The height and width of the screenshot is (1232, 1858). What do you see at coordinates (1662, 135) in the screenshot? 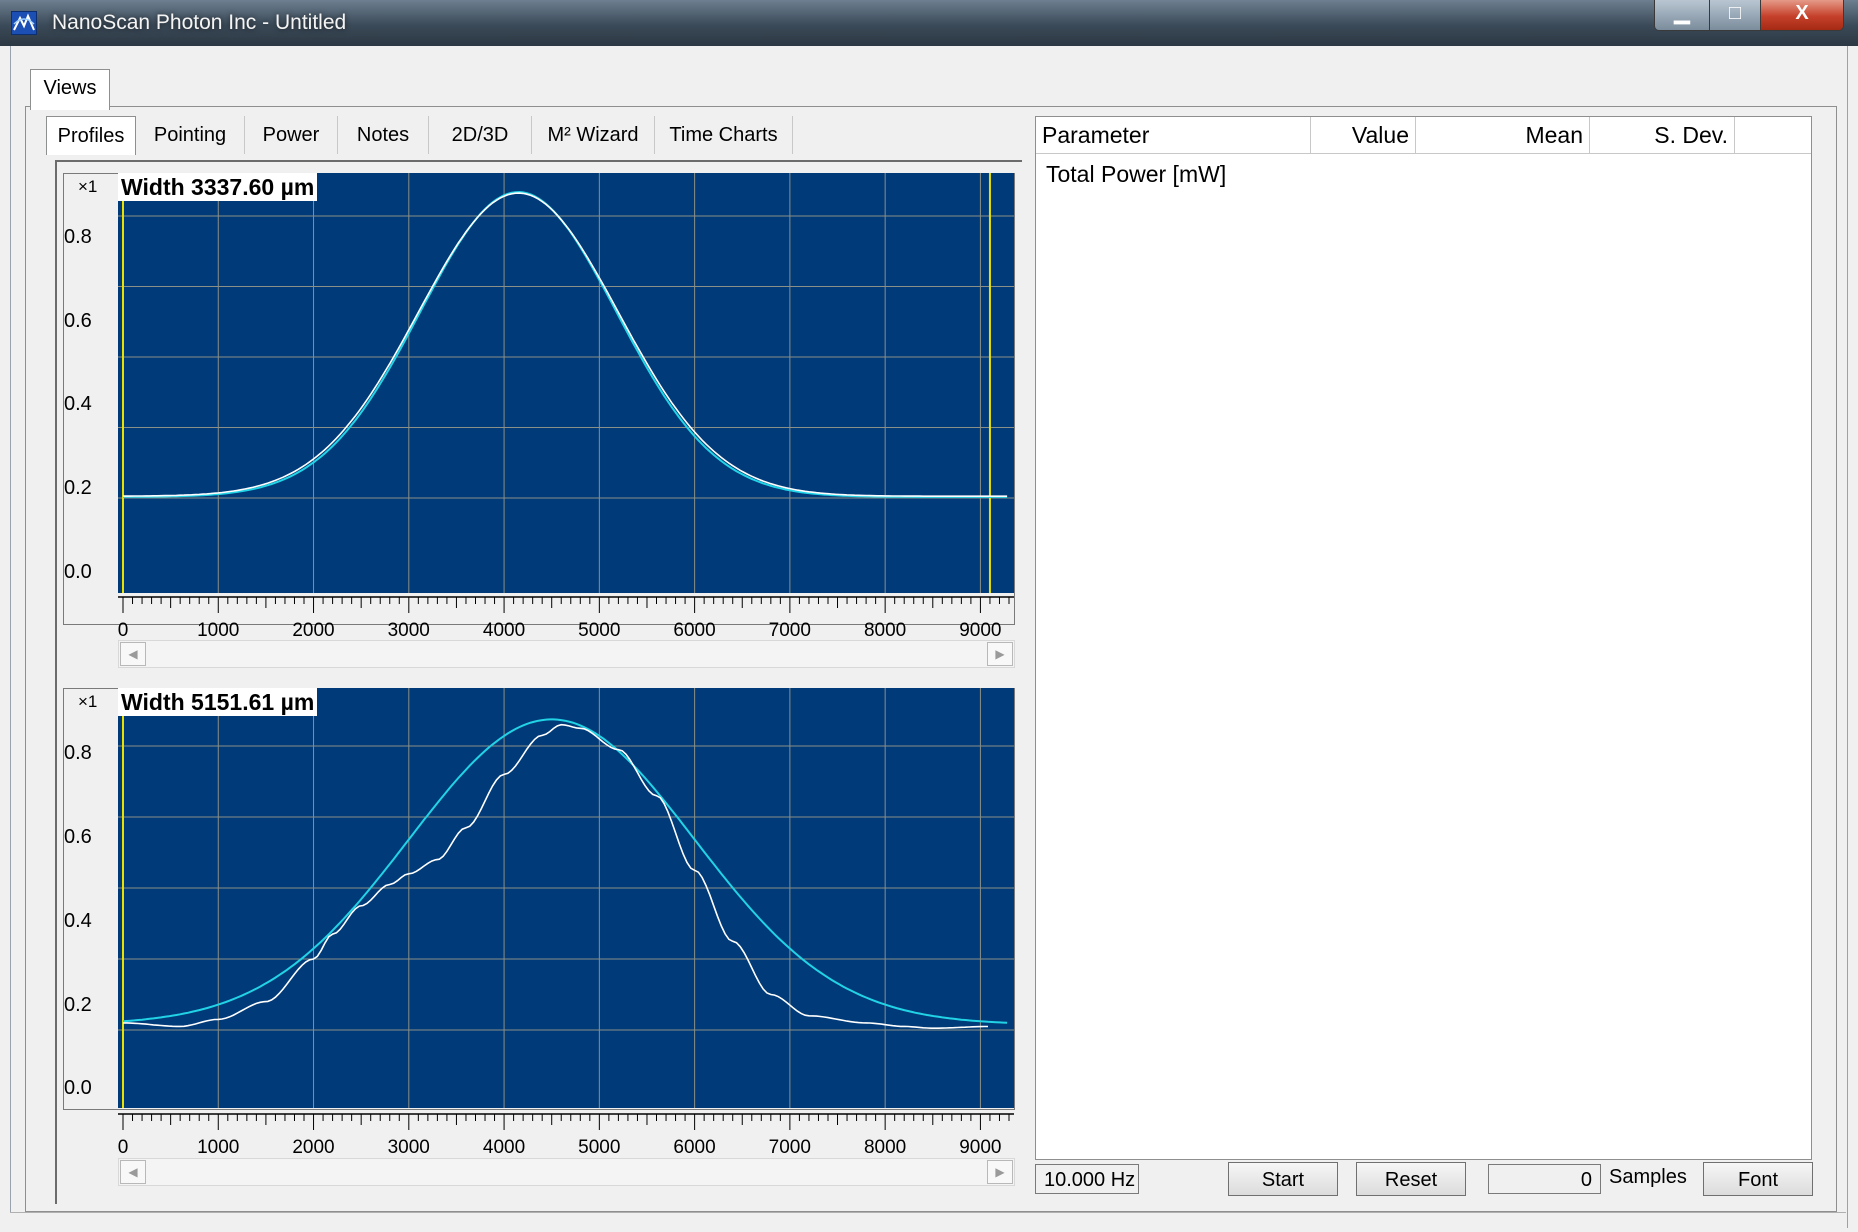
I see `column-header-sdev: S. Dev.` at bounding box center [1662, 135].